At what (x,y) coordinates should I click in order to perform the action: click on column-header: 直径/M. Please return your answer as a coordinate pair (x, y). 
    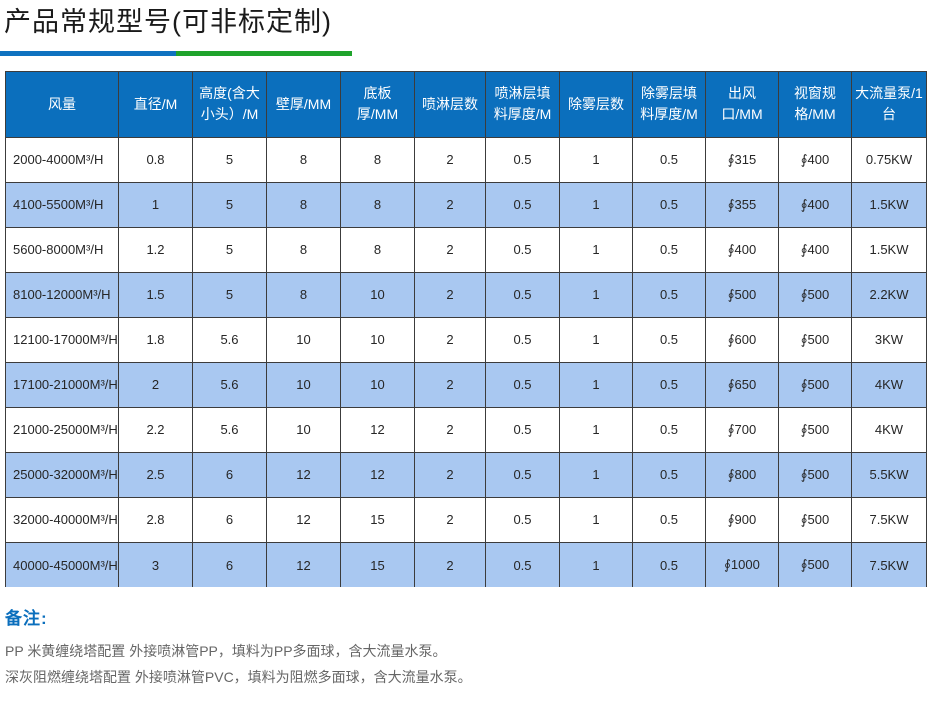
    Looking at the image, I should click on (155, 104).